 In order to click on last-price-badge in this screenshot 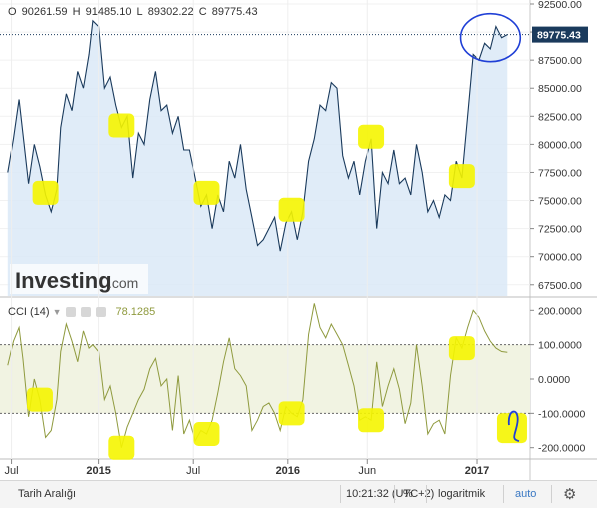, I will do `click(560, 34)`.